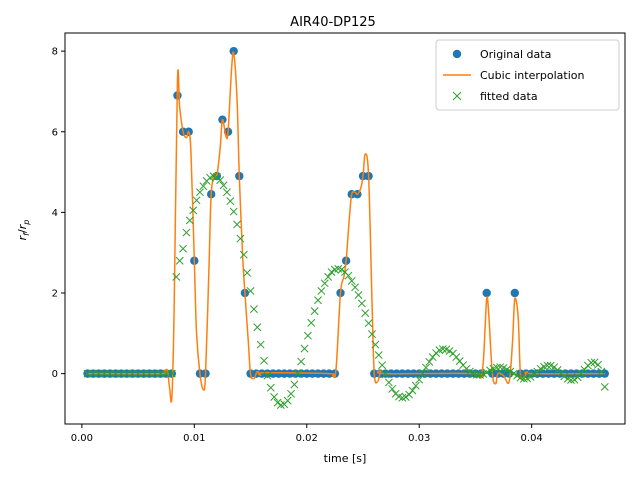 The height and width of the screenshot is (480, 640). I want to click on x-axis-label: time [s], so click(345, 458).